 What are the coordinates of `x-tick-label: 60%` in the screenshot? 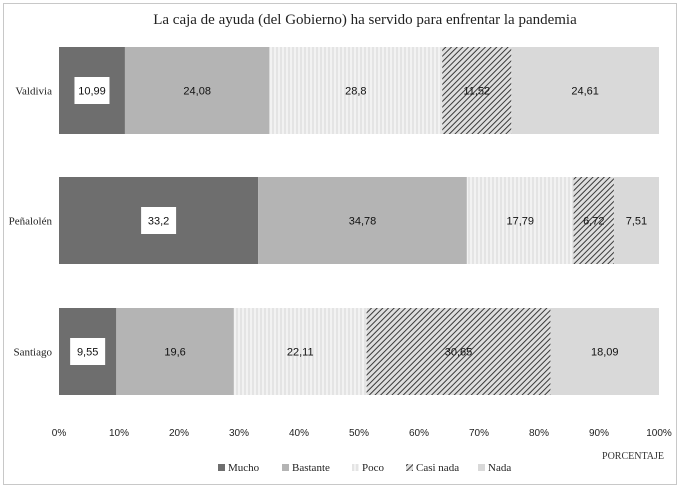 It's located at (419, 433).